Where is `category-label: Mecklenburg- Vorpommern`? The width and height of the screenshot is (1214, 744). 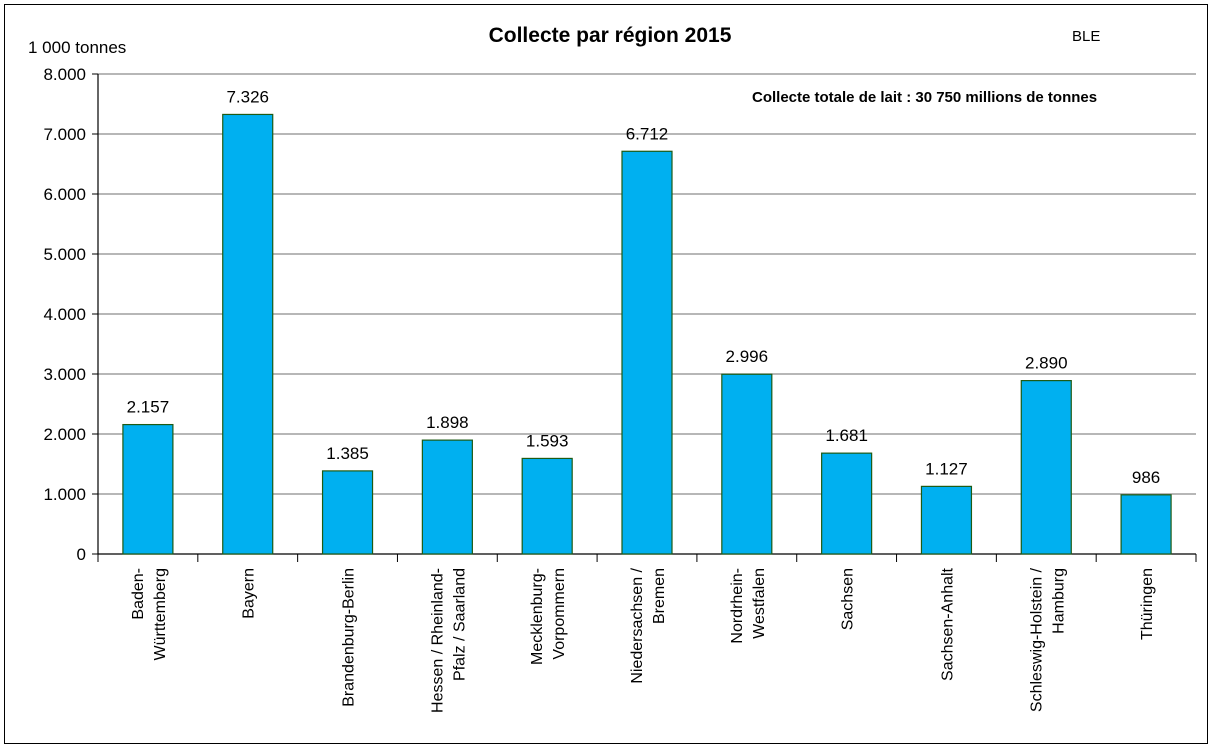
category-label: Mecklenburg- Vorpommern is located at coordinates (548, 616).